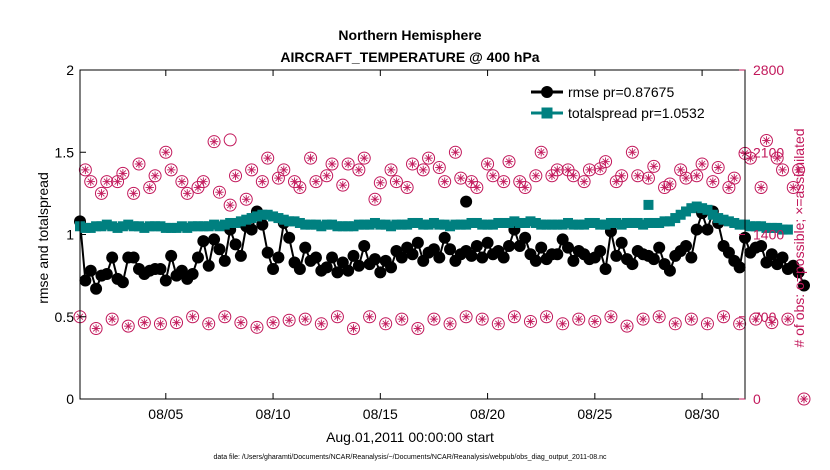  I want to click on x-tick-label: 08/05, so click(165, 414).